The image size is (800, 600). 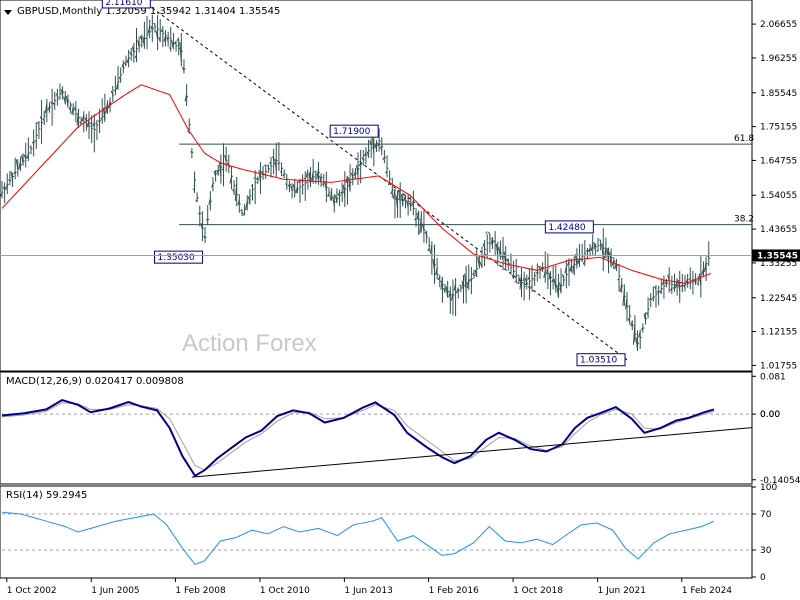 I want to click on dropdown-arrow-icon, so click(x=8, y=12).